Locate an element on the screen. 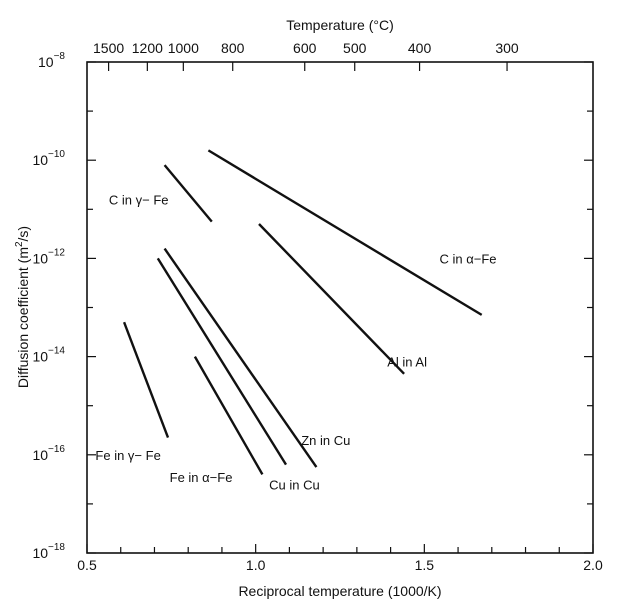 This screenshot has width=628, height=609. top-tick-label: 300 is located at coordinates (507, 48).